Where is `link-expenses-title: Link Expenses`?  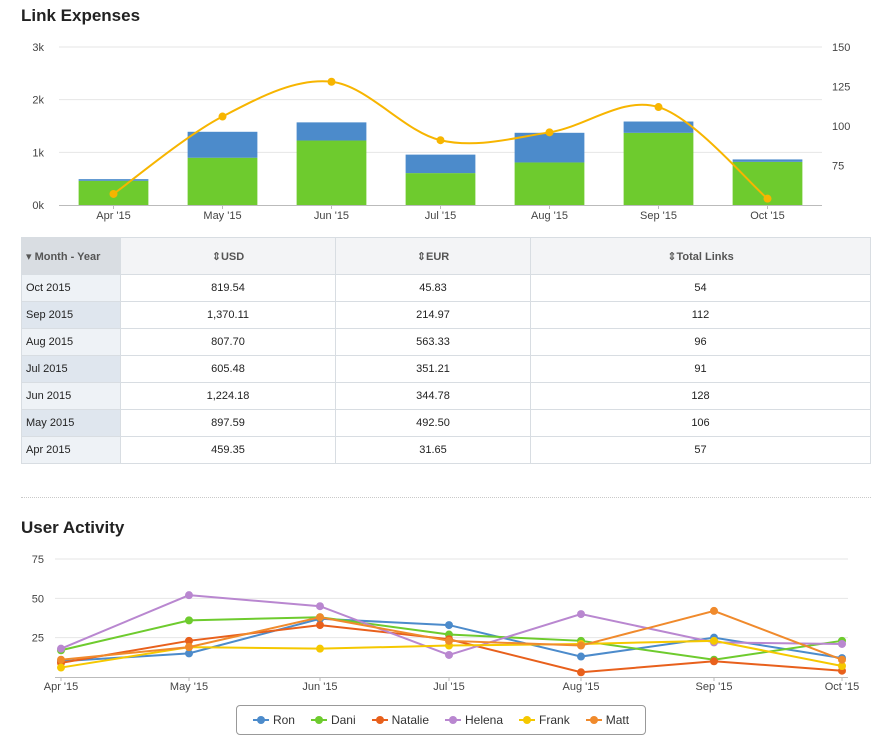
link-expenses-title: Link Expenses is located at coordinates (81, 15).